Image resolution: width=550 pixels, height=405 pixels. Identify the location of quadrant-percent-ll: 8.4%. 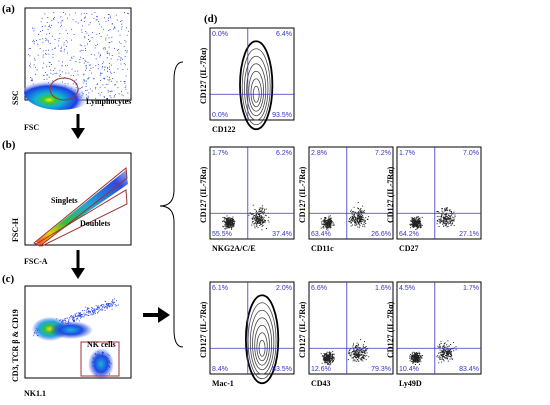
(220, 369).